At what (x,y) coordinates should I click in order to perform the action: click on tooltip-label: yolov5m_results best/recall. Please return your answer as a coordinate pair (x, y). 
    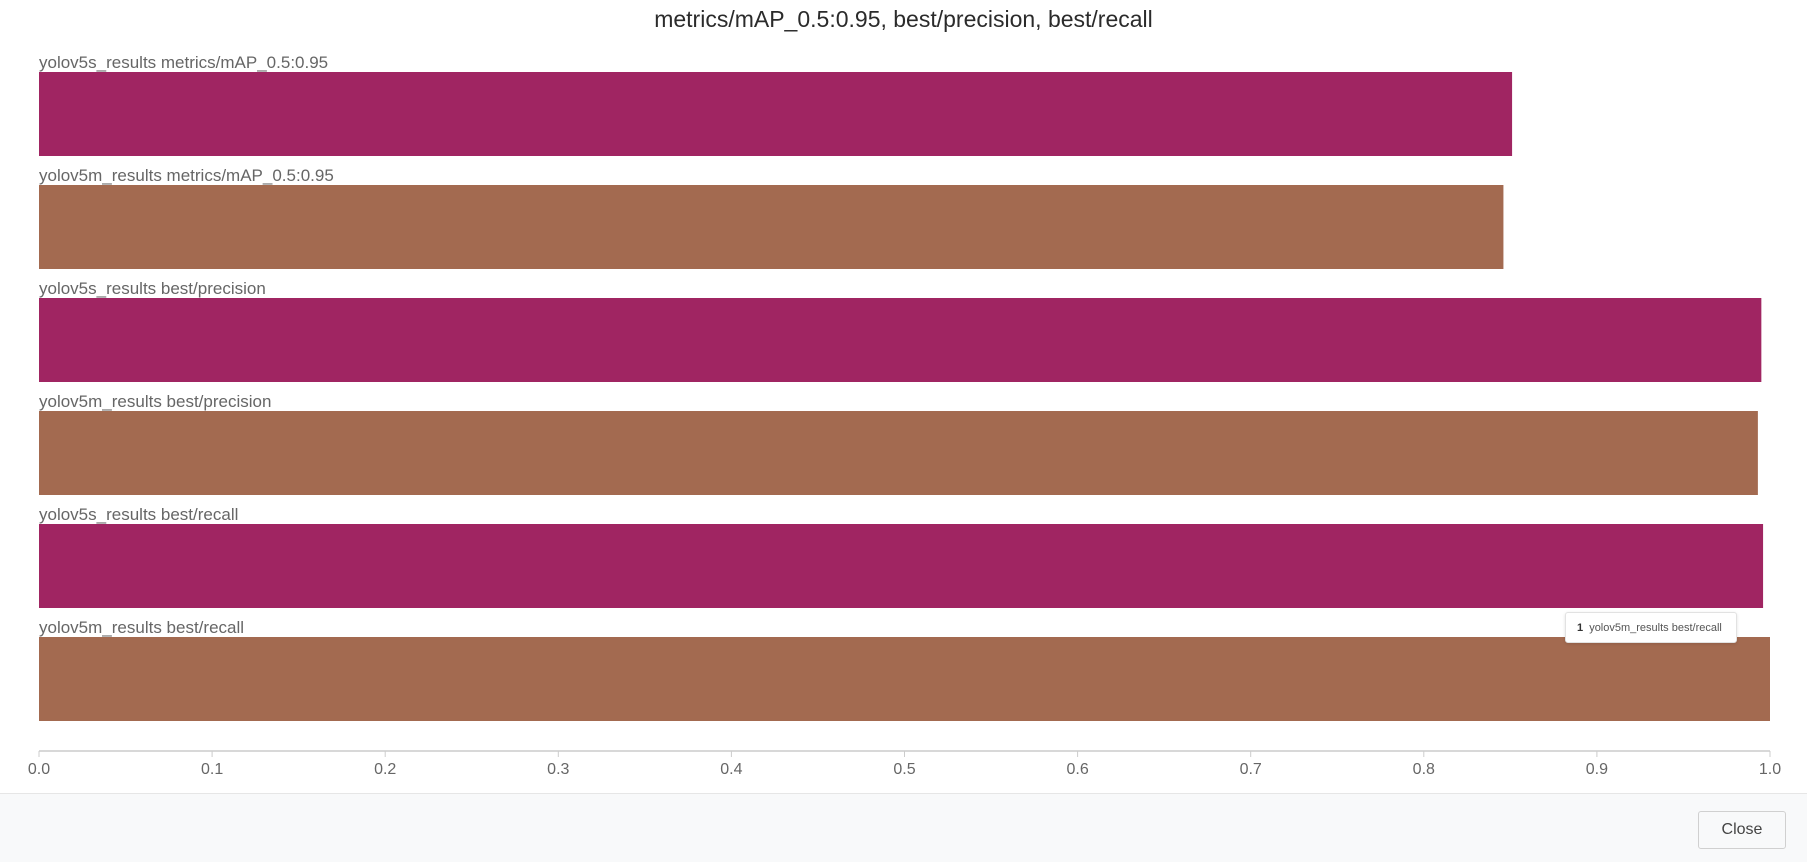
    Looking at the image, I should click on (1655, 628).